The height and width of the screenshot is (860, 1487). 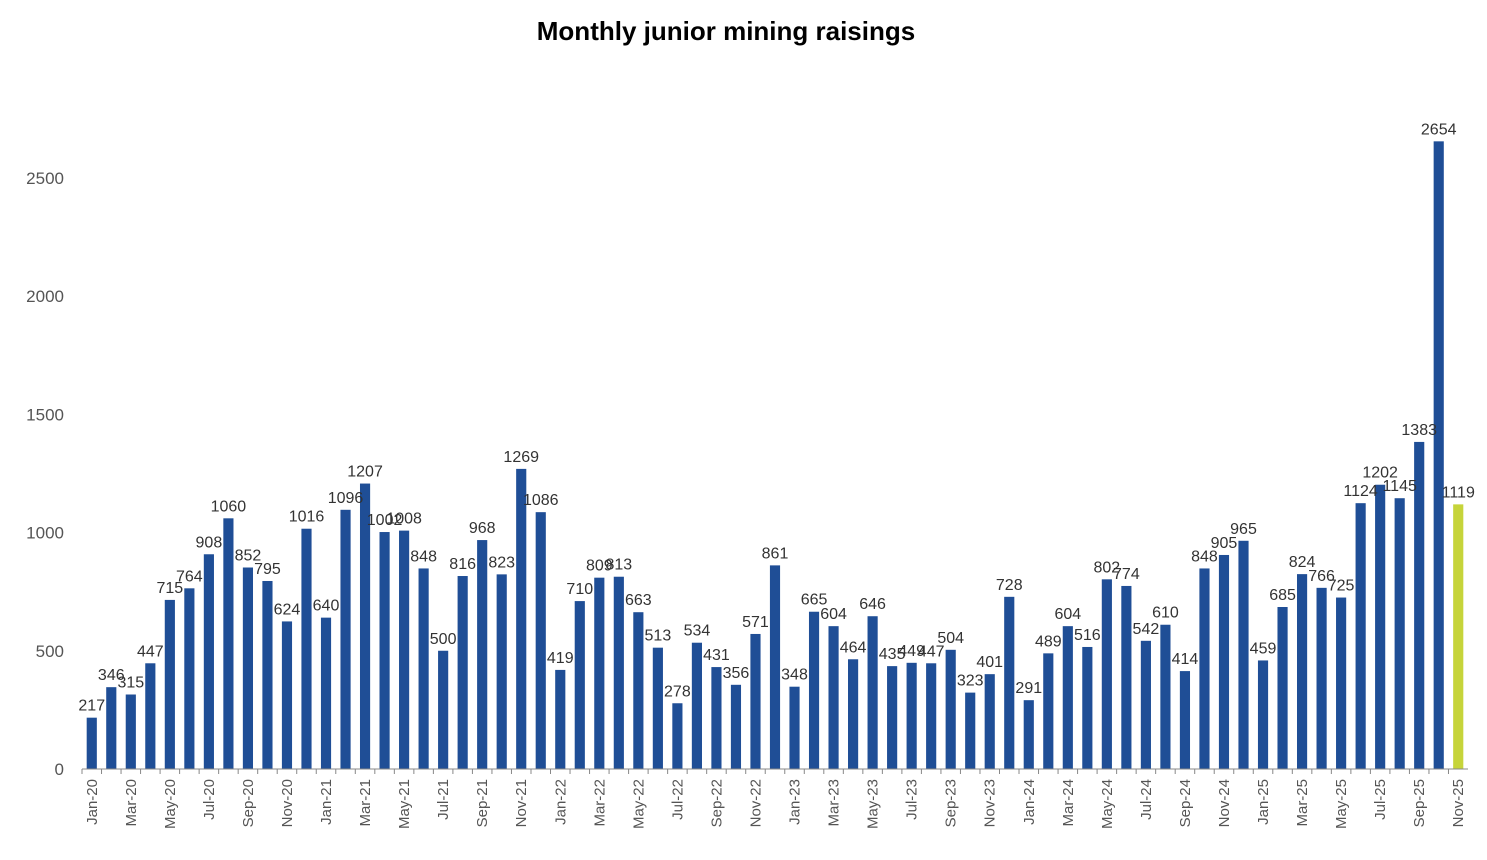 What do you see at coordinates (1146, 629) in the screenshot?
I see `data-label: 542` at bounding box center [1146, 629].